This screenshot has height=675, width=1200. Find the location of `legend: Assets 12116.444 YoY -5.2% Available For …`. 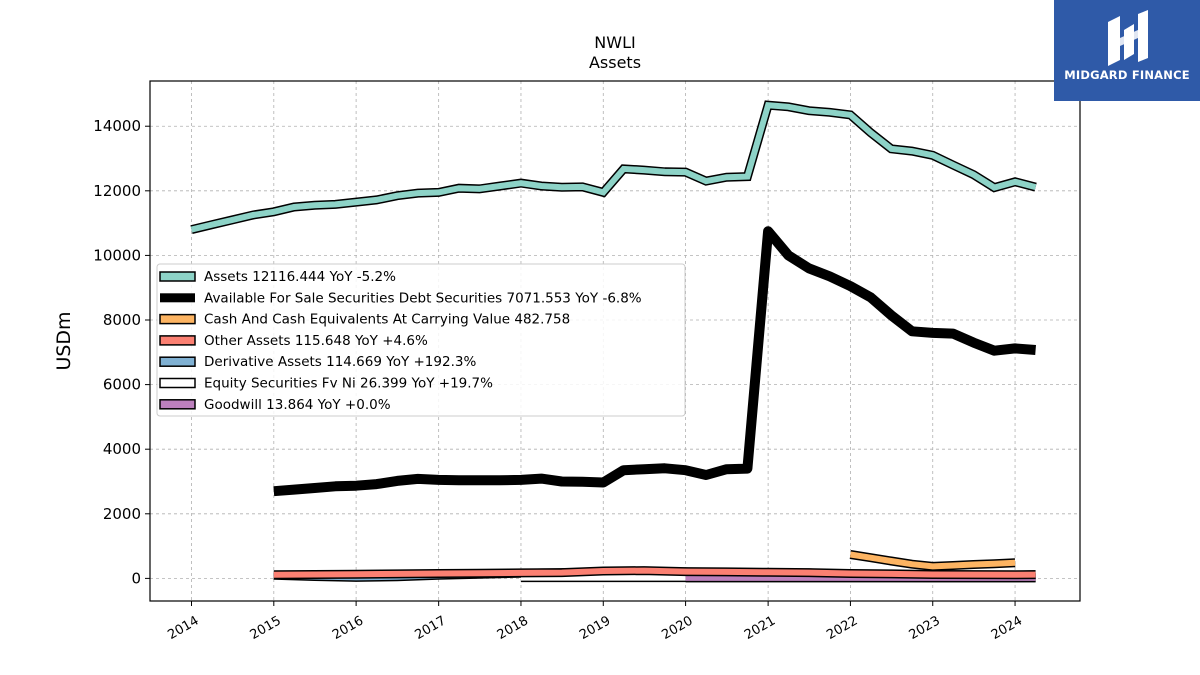

legend: Assets 12116.444 YoY -5.2% Available For … is located at coordinates (421, 340).